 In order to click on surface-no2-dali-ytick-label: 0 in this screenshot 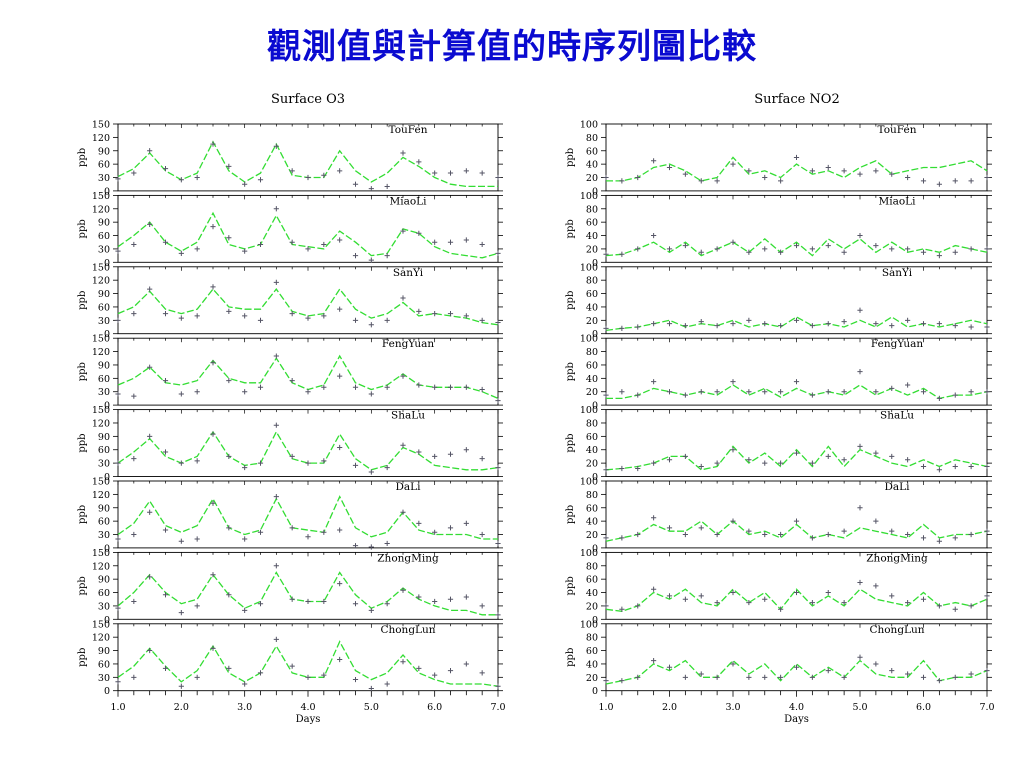, I will do `click(595, 548)`.